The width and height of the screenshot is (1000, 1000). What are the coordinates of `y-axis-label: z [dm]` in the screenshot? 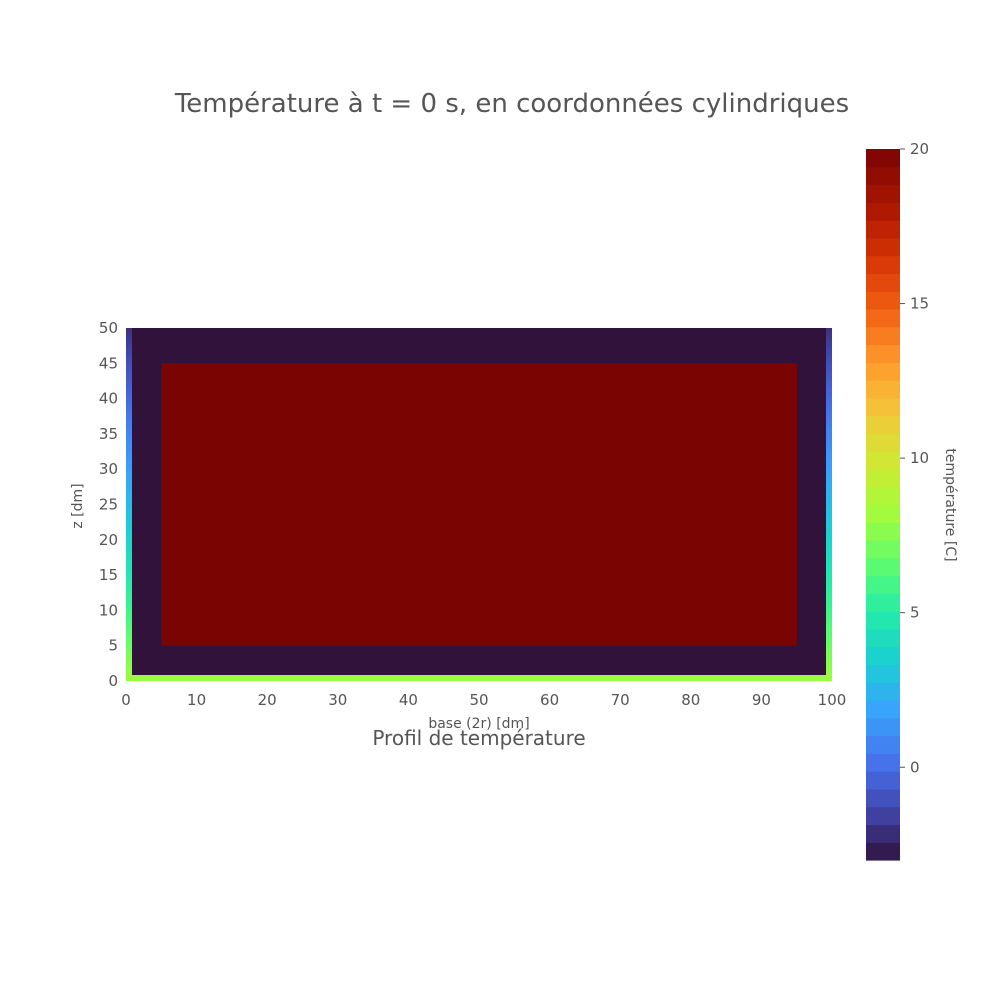 It's located at (78, 505).